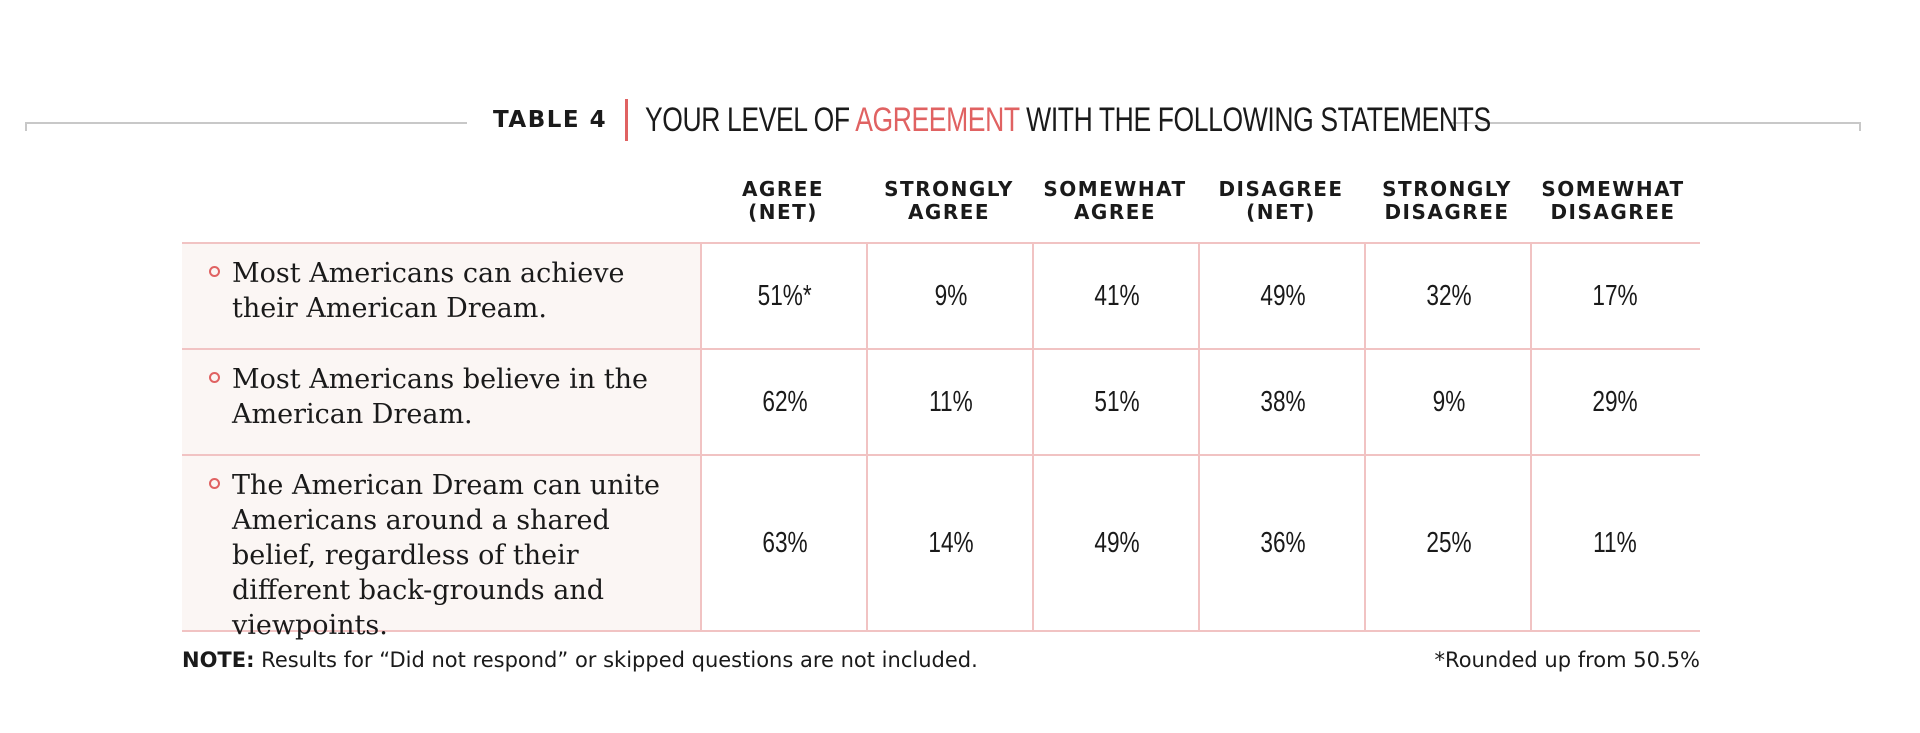 The width and height of the screenshot is (1920, 733). I want to click on value-text: 25%, so click(1449, 542).